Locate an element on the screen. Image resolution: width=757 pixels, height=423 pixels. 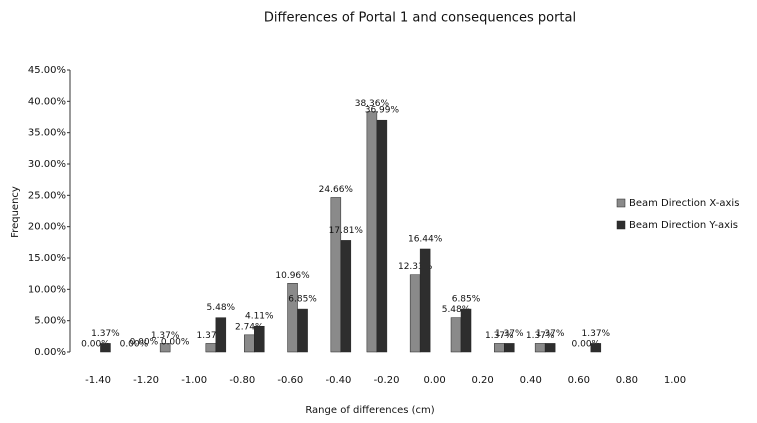
data-label: 38.36% is located at coordinates (372, 104).